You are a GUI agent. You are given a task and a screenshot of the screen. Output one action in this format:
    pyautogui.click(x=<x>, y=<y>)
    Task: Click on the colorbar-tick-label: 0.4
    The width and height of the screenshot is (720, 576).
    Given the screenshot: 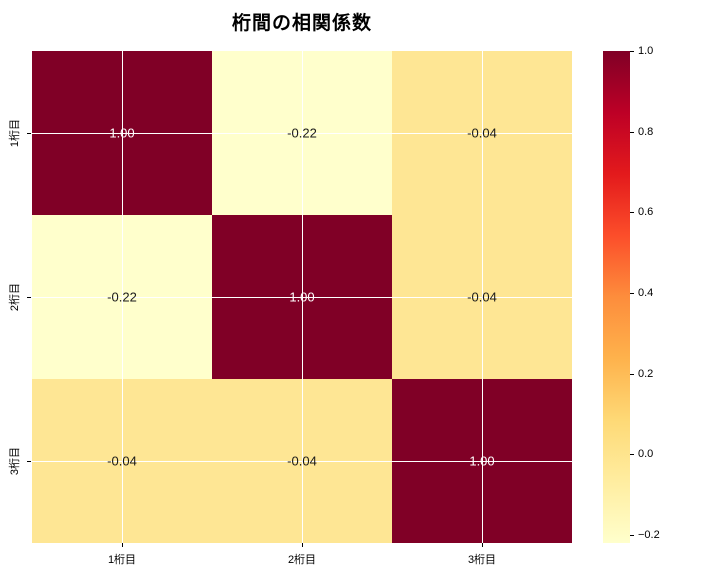 What is the action you would take?
    pyautogui.click(x=646, y=292)
    